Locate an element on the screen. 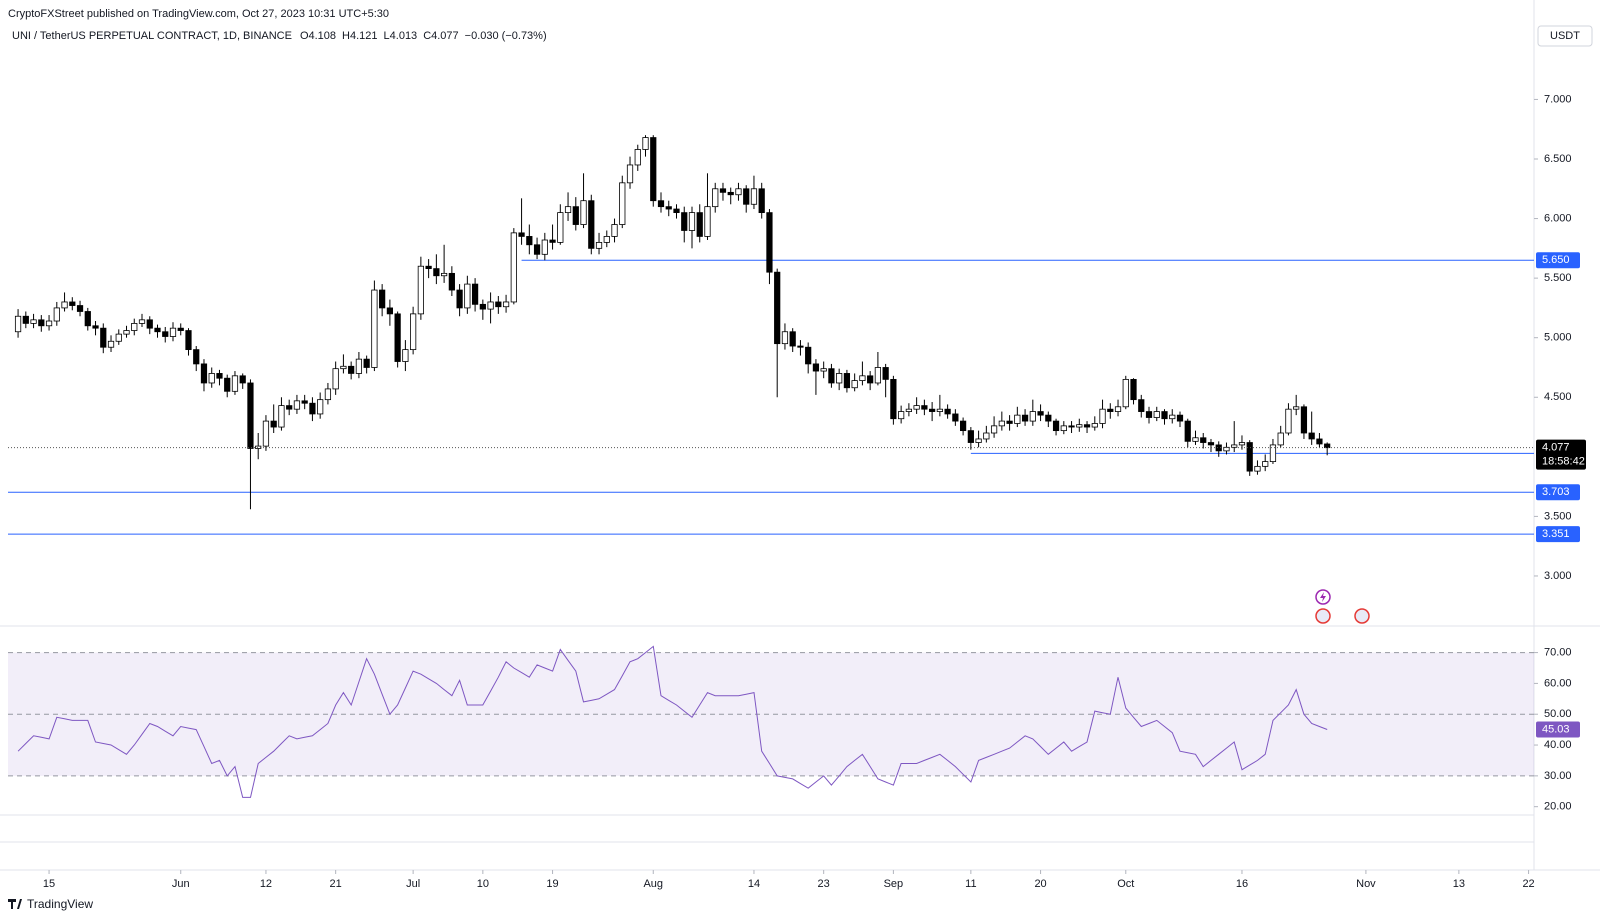 The width and height of the screenshot is (1600, 920). event-icons is located at coordinates (1342, 606).